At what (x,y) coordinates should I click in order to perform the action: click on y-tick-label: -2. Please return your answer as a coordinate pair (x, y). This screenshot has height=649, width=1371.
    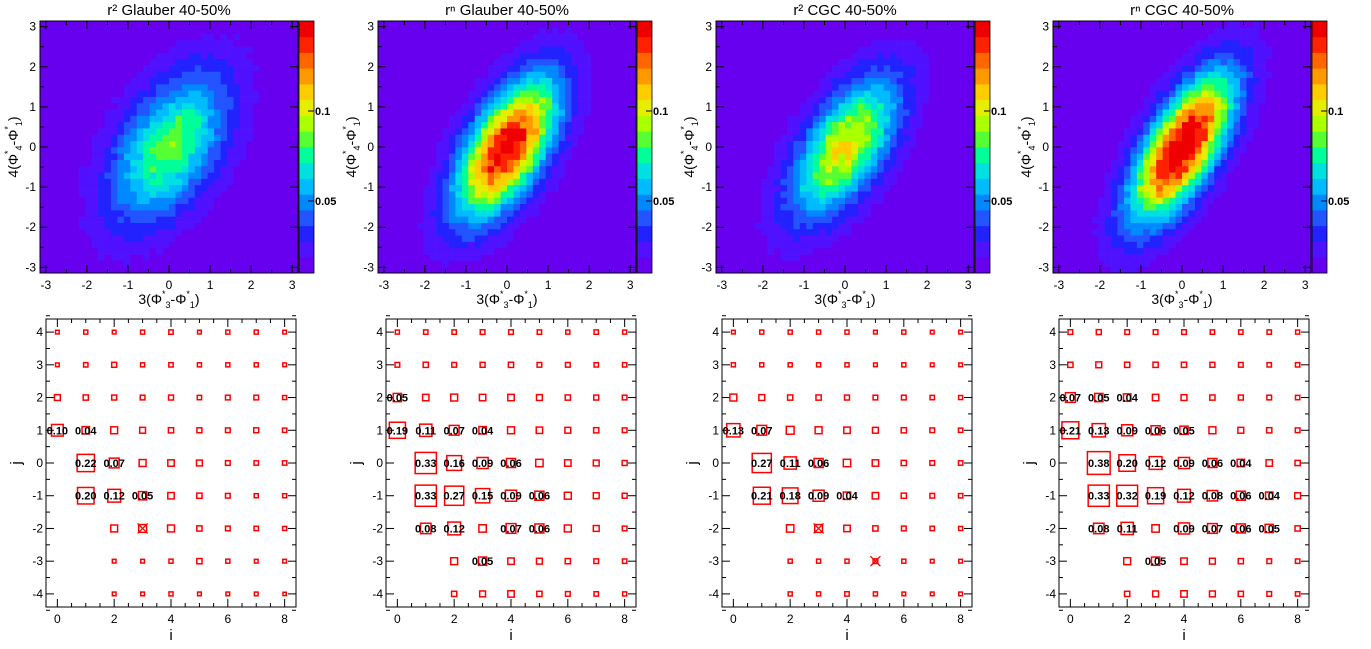
    Looking at the image, I should click on (30, 227).